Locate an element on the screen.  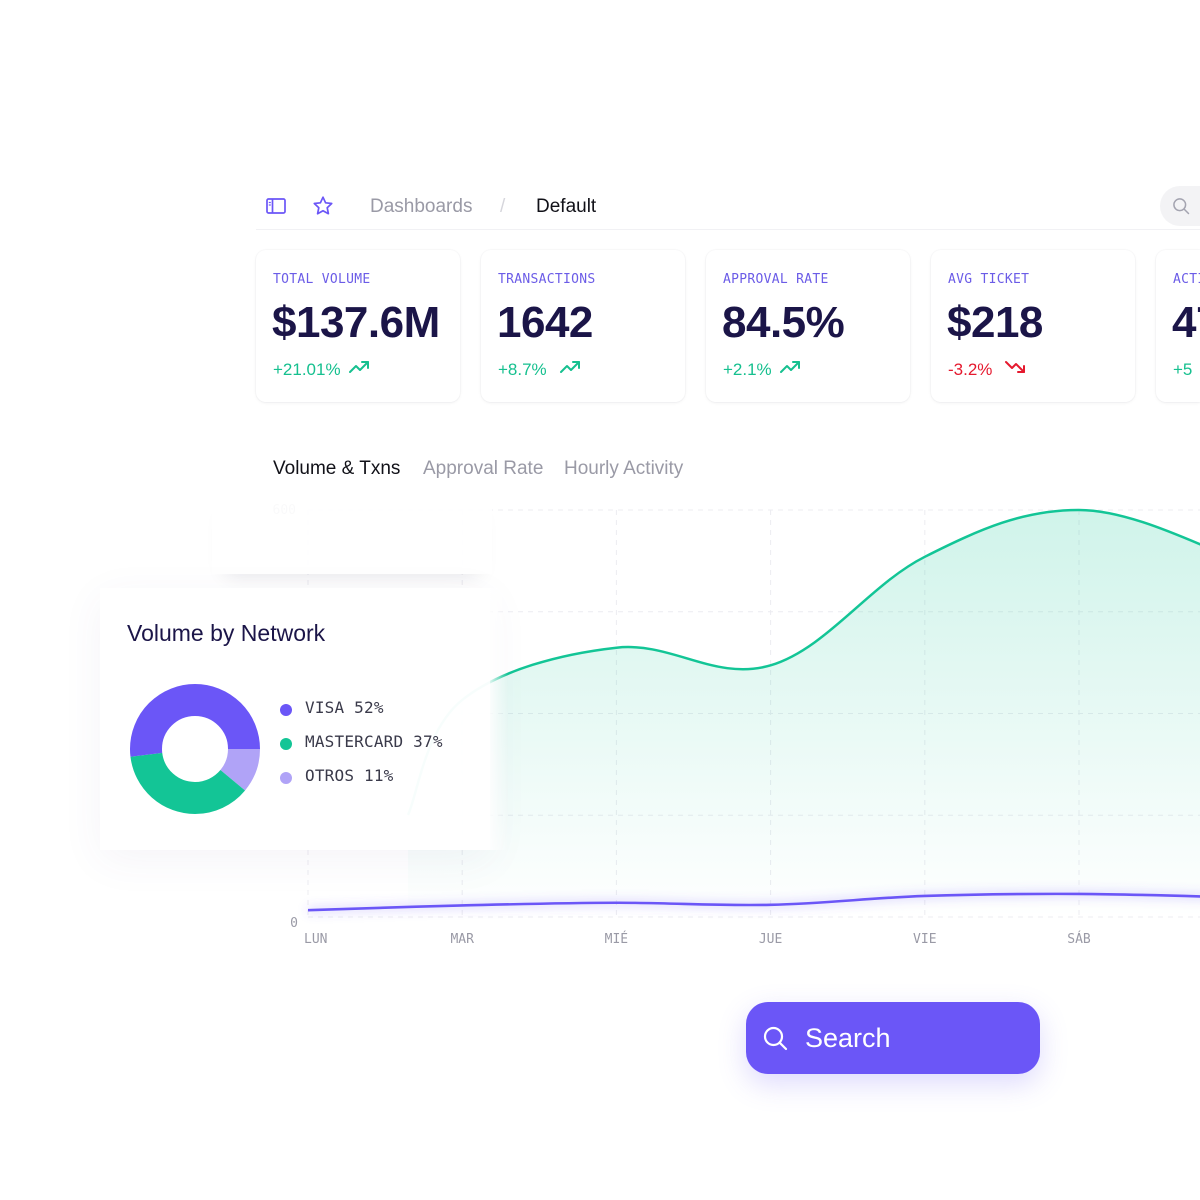
kpi-delta: +8.7% is located at coordinates (522, 369).